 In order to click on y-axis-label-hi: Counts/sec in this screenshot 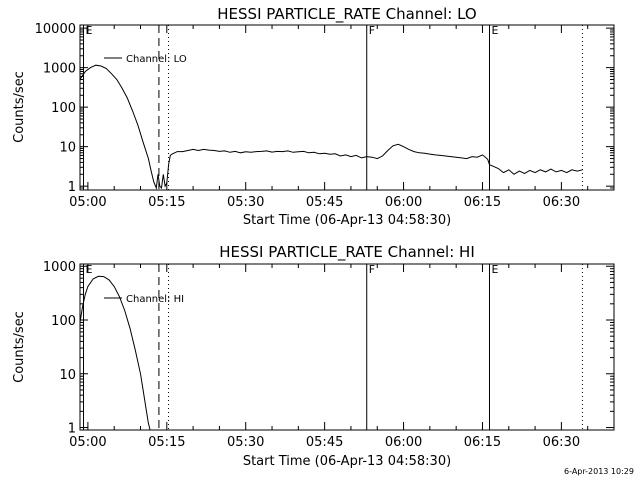, I will do `click(19, 347)`.